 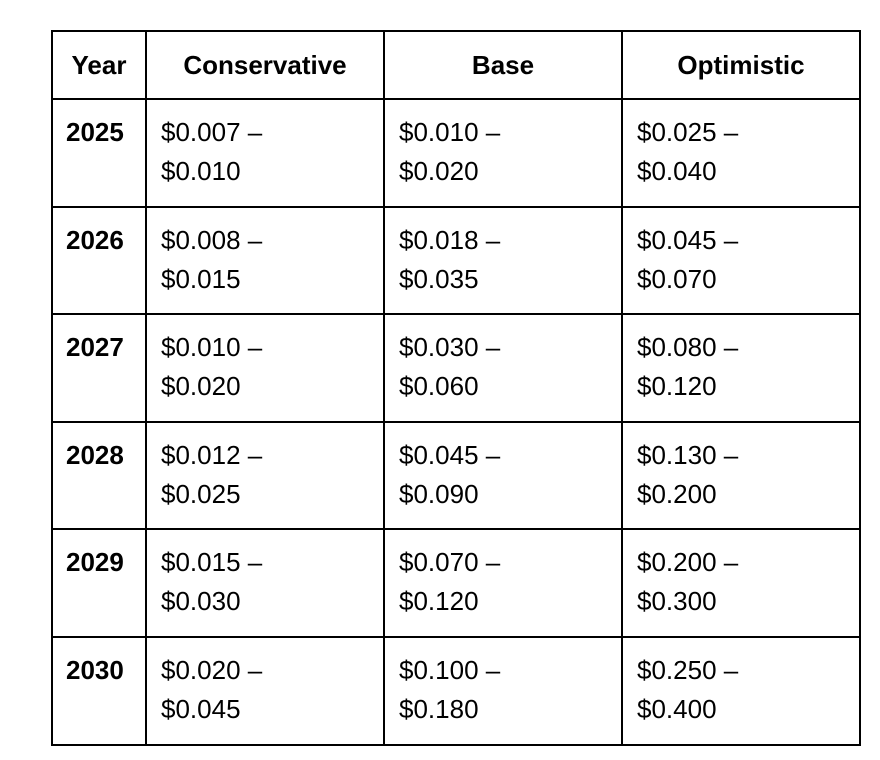 What do you see at coordinates (741, 65) in the screenshot?
I see `column-header: Optimistic` at bounding box center [741, 65].